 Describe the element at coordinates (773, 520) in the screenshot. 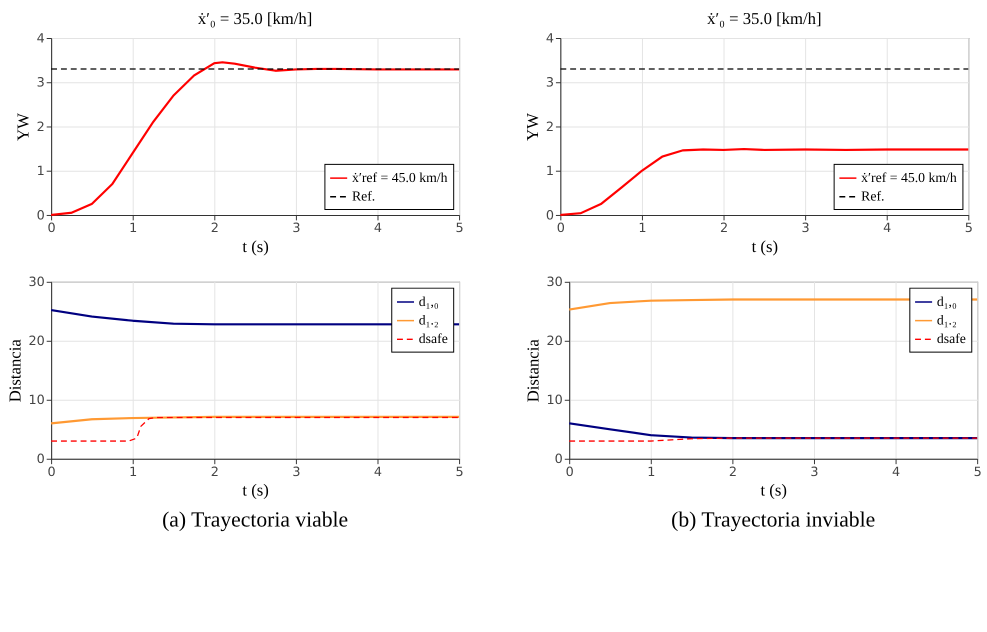

I see `text: (b) Trayectoria inviable` at that location.